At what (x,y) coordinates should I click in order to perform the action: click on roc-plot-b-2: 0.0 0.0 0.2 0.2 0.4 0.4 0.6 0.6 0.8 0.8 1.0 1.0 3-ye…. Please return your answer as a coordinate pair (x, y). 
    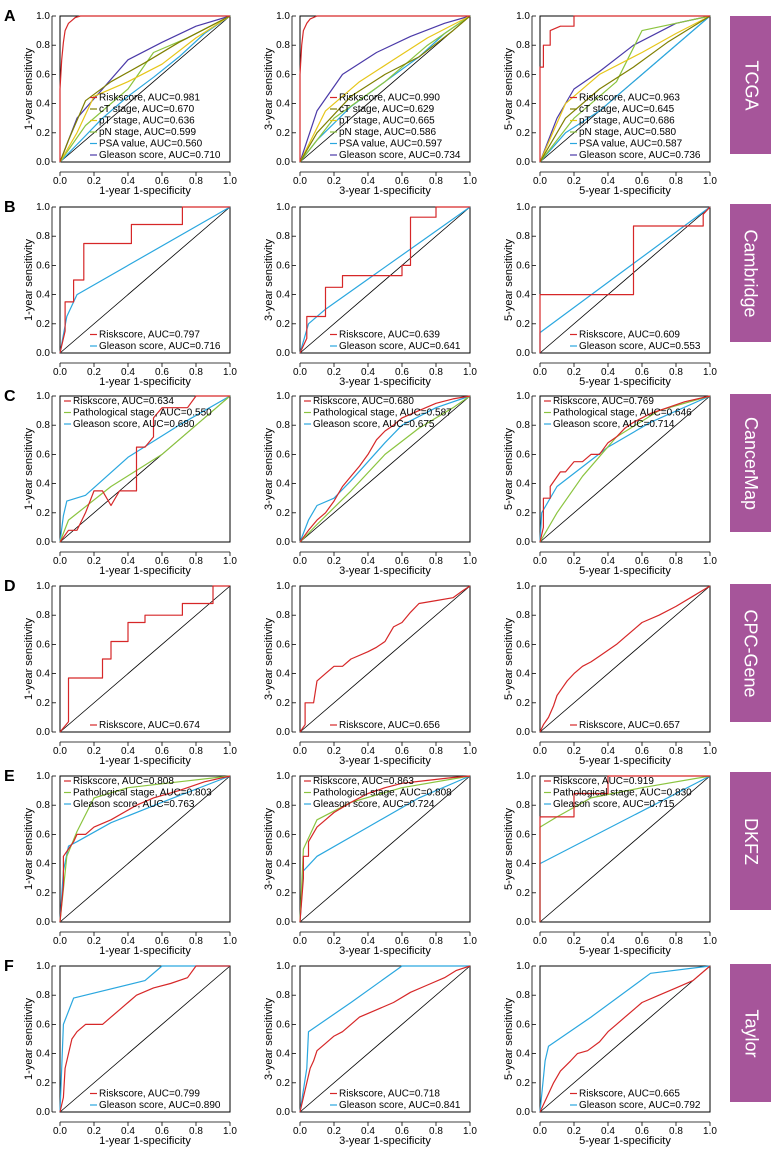
    Looking at the image, I should click on (358, 290).